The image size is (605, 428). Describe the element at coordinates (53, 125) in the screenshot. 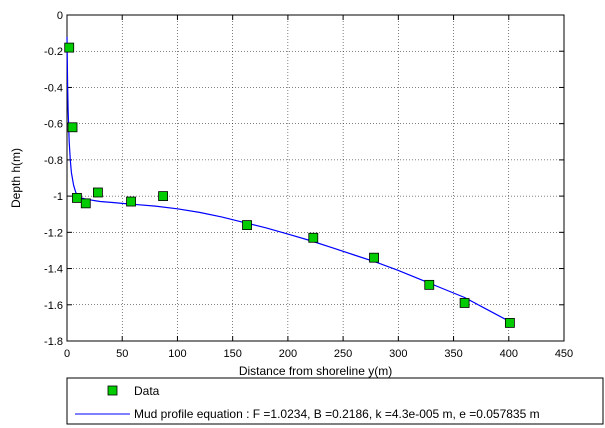

I see `y-tick-label: -0.6` at that location.